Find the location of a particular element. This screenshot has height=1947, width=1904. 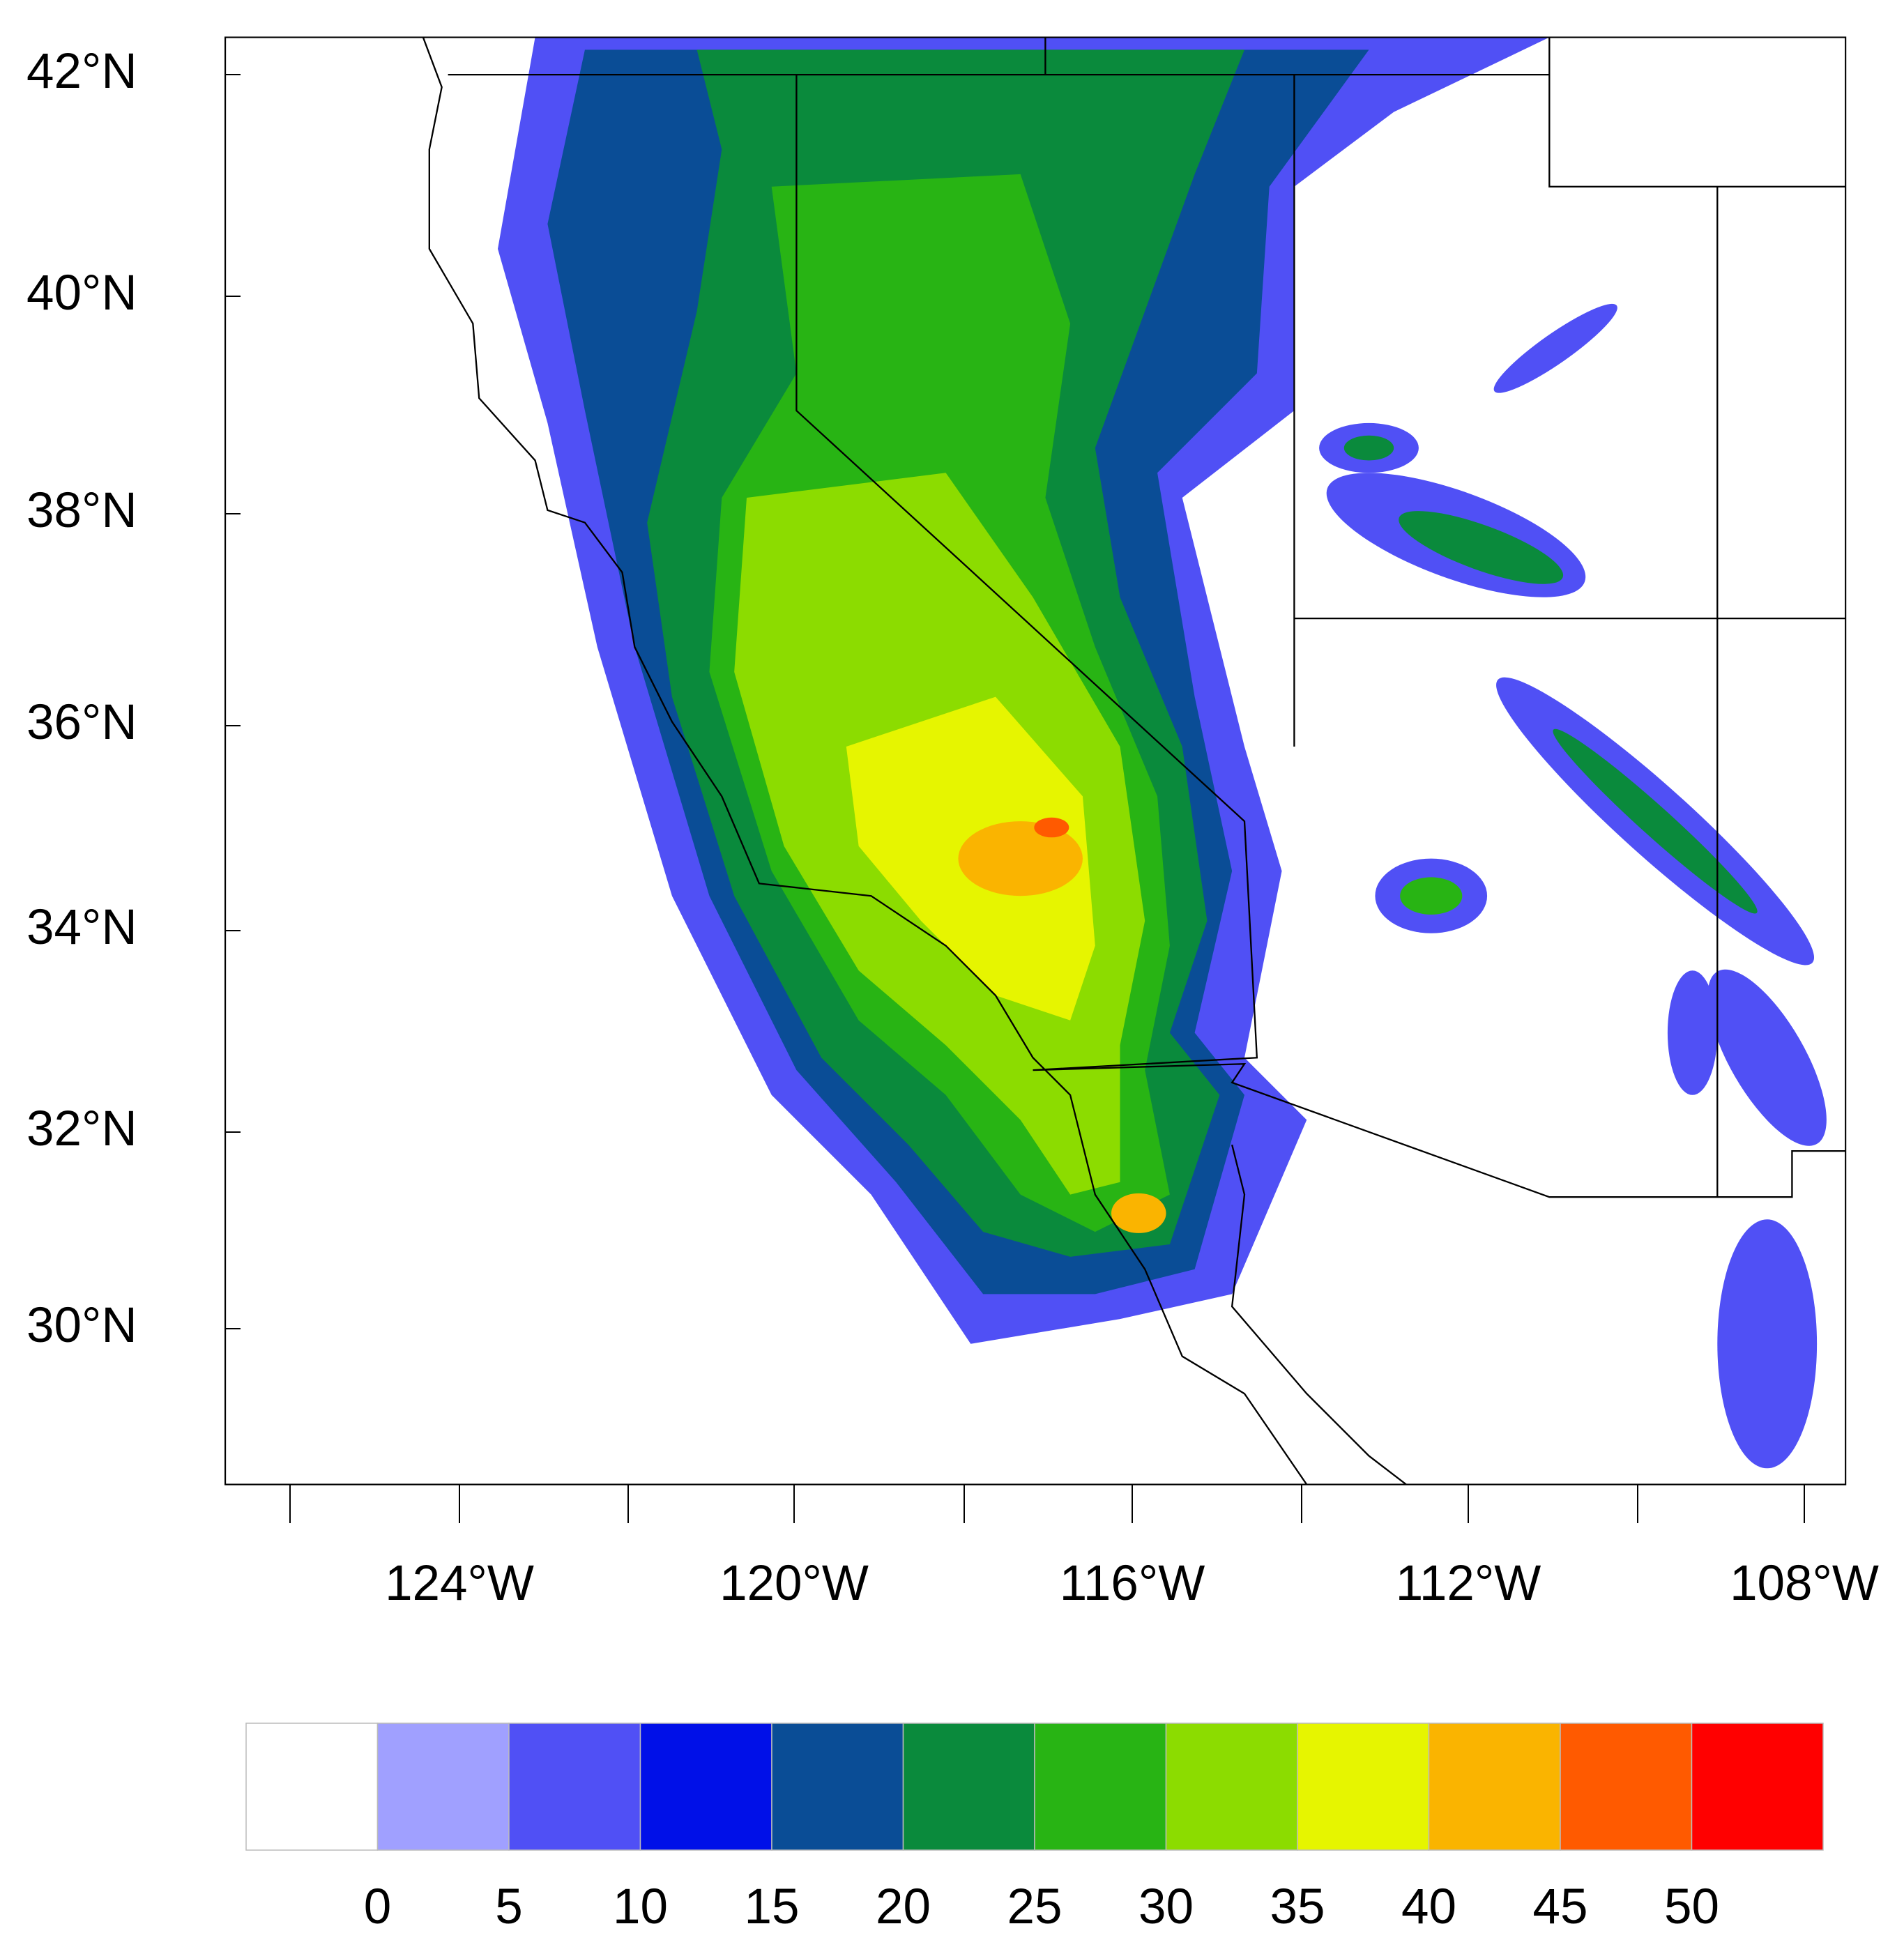

lon-tick-label: 112°W is located at coordinates (1468, 1583).